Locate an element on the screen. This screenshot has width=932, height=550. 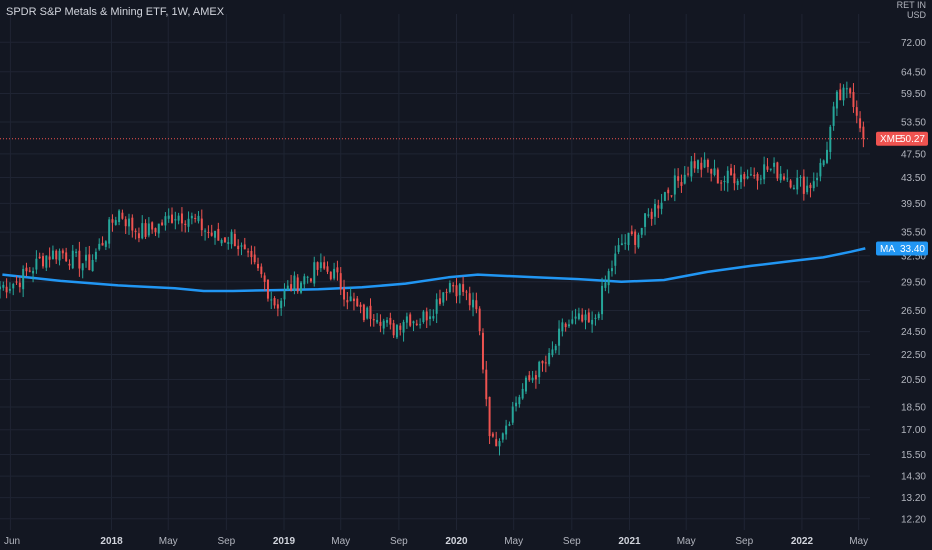
y-tick-label: 43.50 is located at coordinates (913, 178).